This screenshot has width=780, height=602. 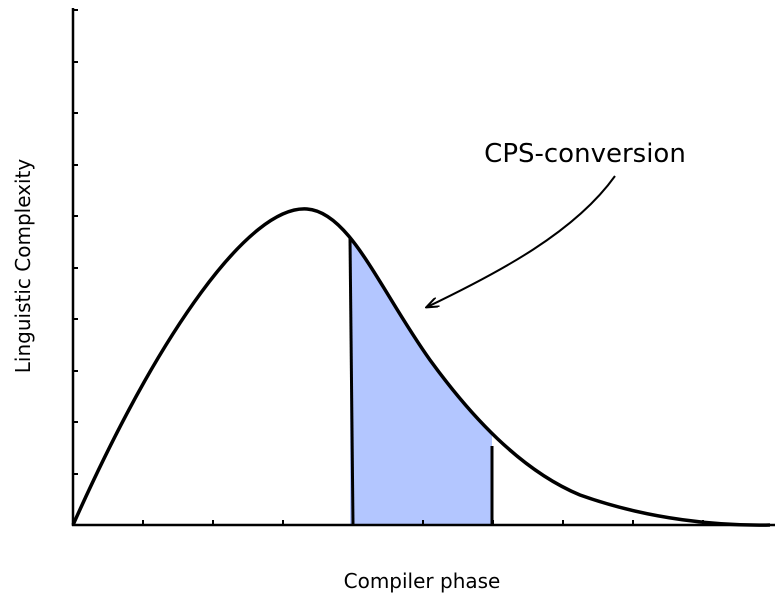 I want to click on shaded-region, so click(x=421, y=381).